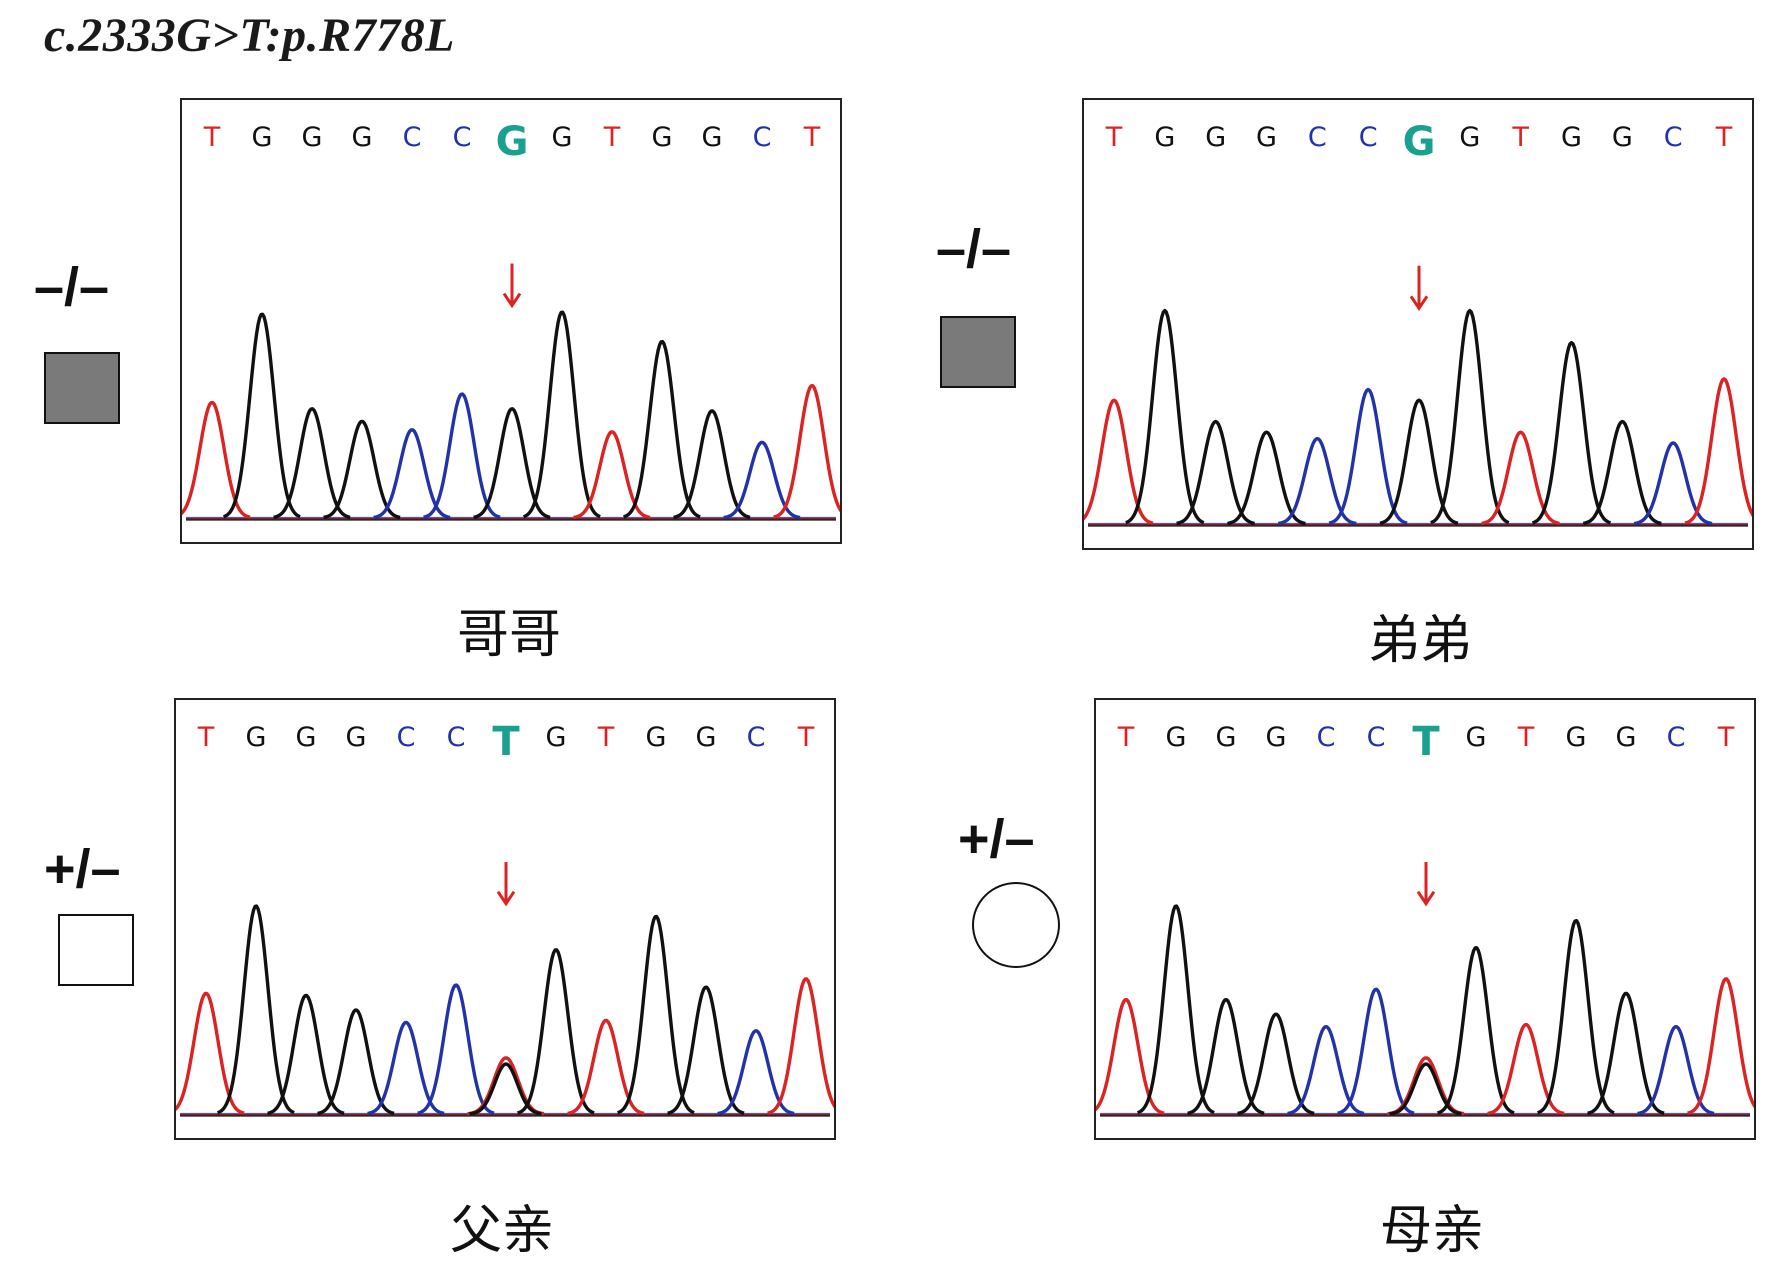 The image size is (1772, 1263). What do you see at coordinates (1016, 925) in the screenshot?
I see `pedigree-symbol-unaffected-female` at bounding box center [1016, 925].